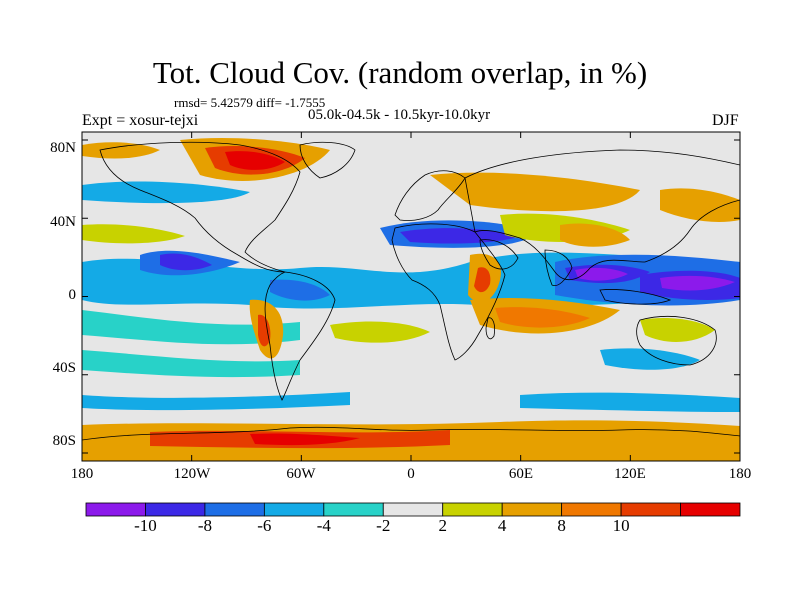  What do you see at coordinates (635, 297) in the screenshot?
I see `coastline-indonesia` at bounding box center [635, 297].